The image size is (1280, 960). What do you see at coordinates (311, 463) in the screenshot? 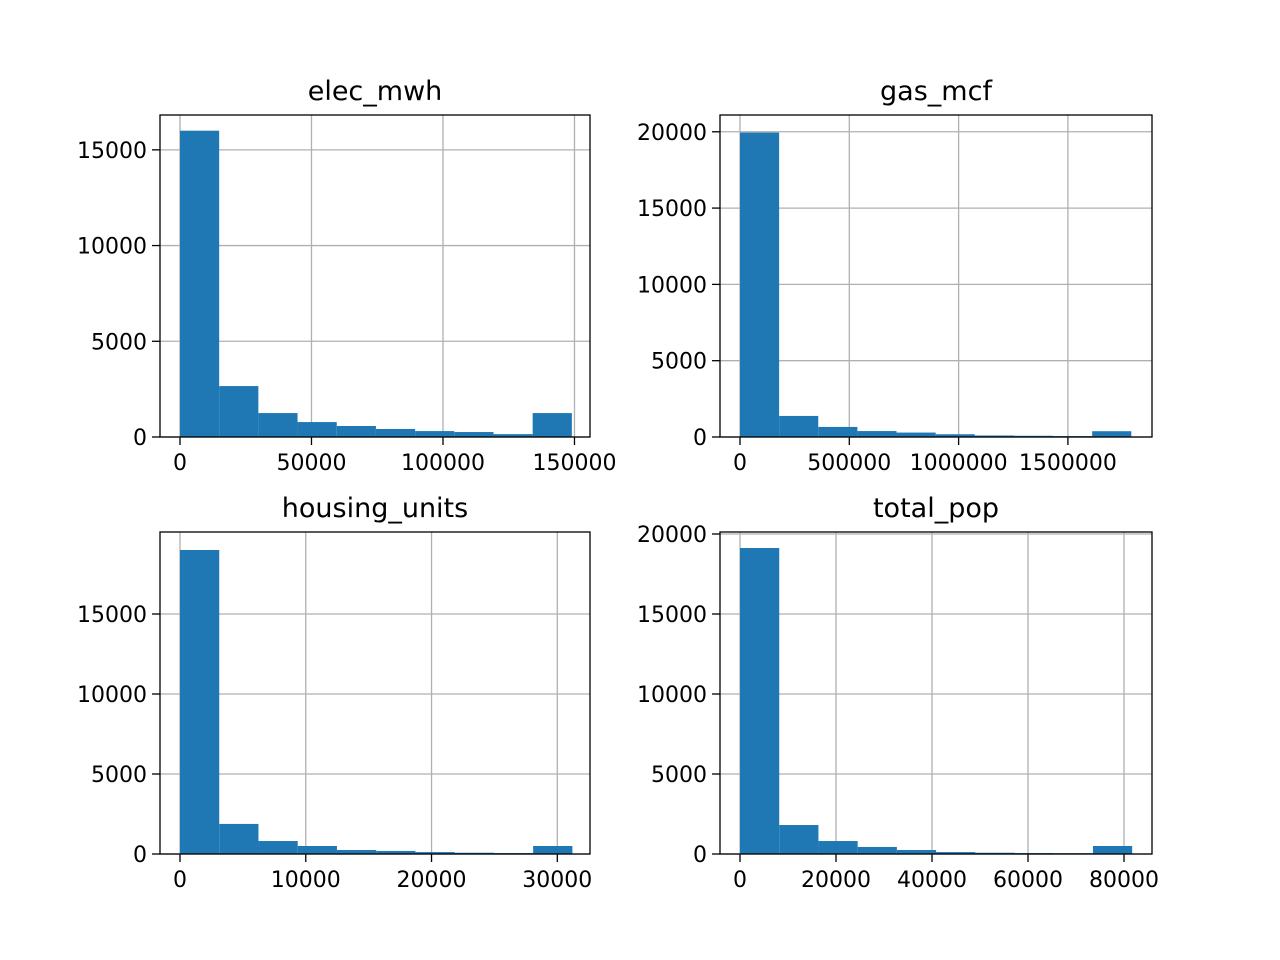
I see `x-tick-label: 50000` at bounding box center [311, 463].